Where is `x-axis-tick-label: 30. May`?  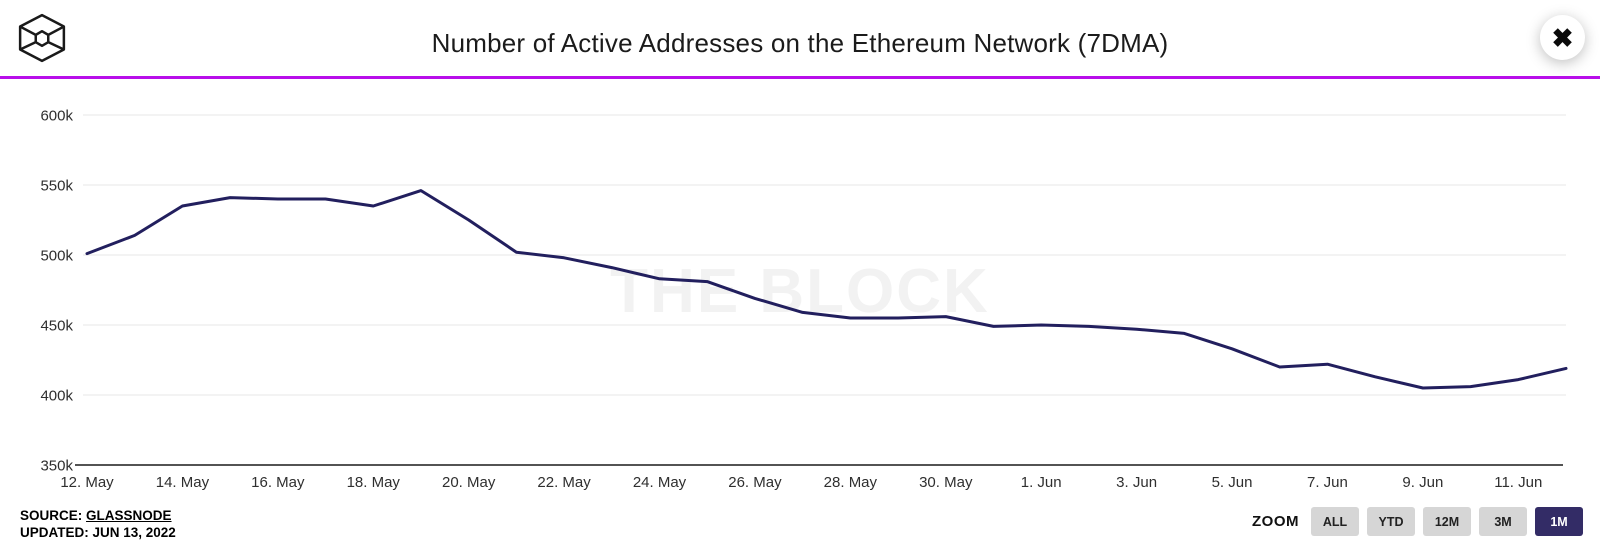
x-axis-tick-label: 30. May is located at coordinates (946, 482).